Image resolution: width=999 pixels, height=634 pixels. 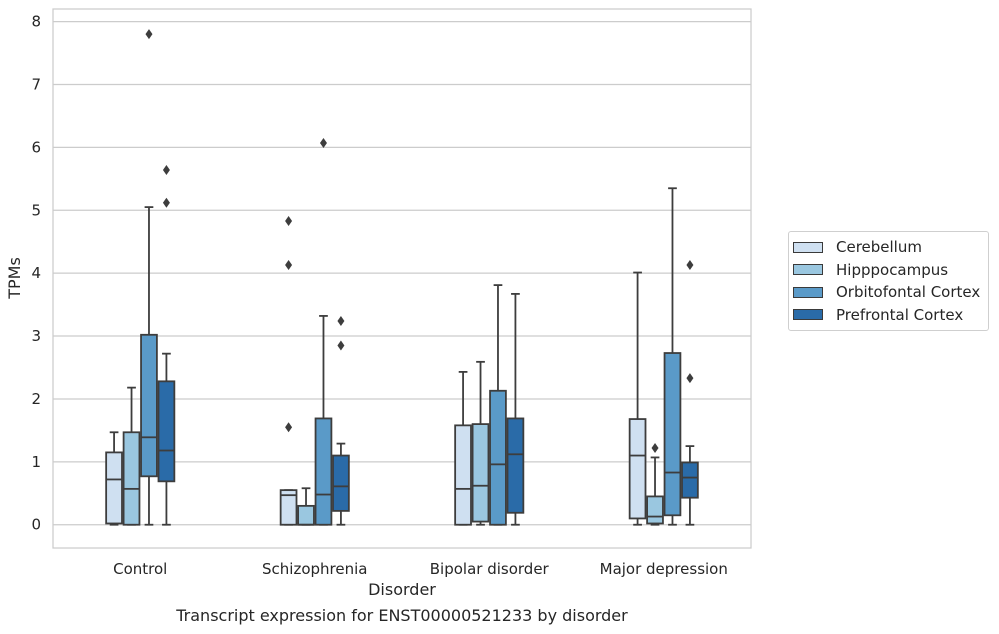 I want to click on x-tick-label-2: Schizophrenia, so click(x=314, y=569).